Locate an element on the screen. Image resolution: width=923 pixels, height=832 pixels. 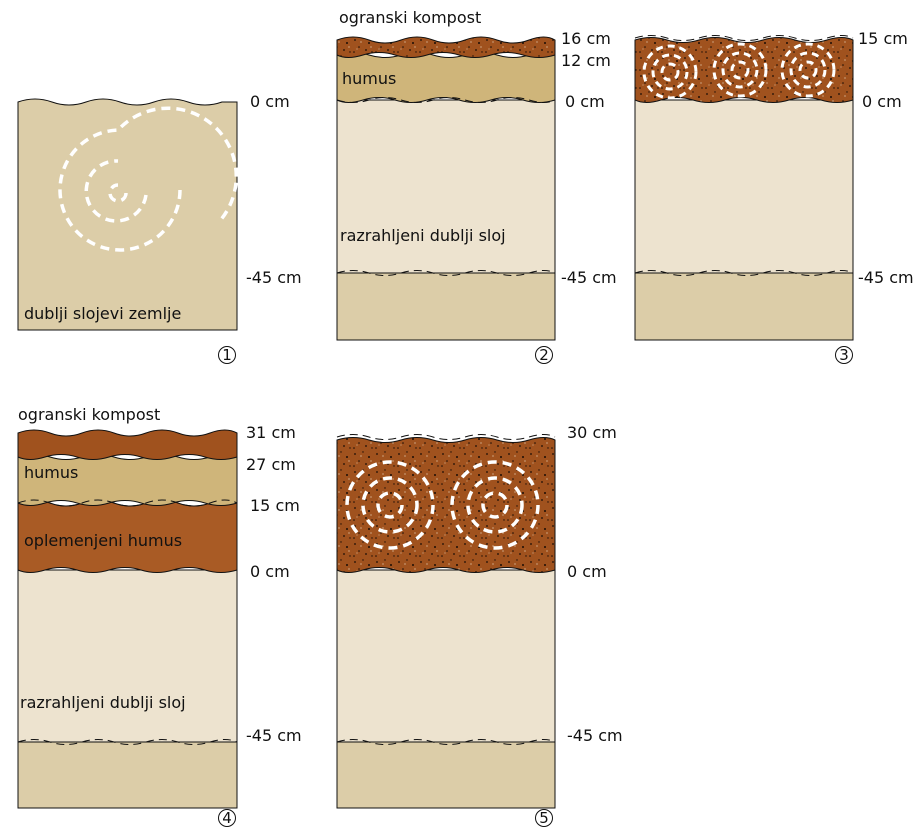
depth-30cm: 30 cm is located at coordinates (592, 432).